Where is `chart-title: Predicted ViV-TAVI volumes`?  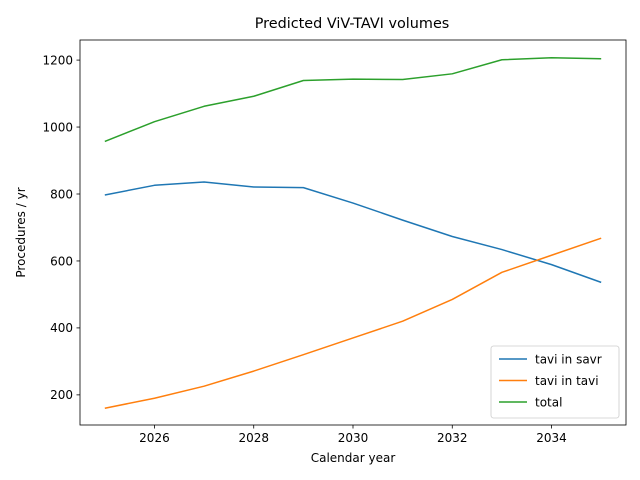
chart-title: Predicted ViV-TAVI volumes is located at coordinates (352, 24).